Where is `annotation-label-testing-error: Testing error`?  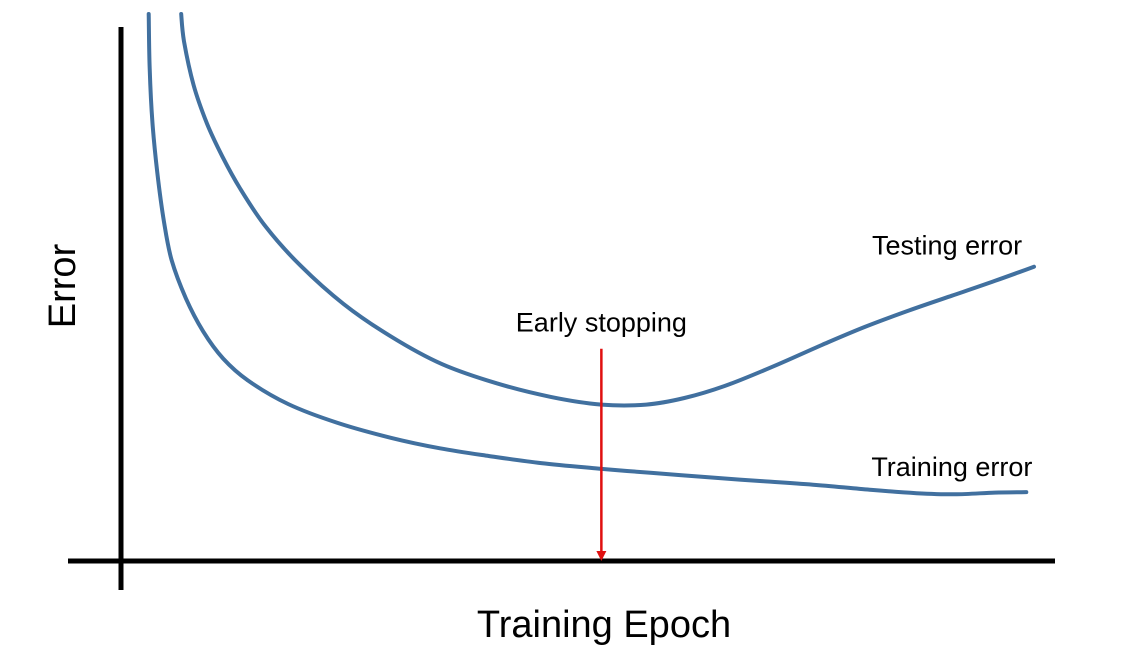 annotation-label-testing-error: Testing error is located at coordinates (947, 246).